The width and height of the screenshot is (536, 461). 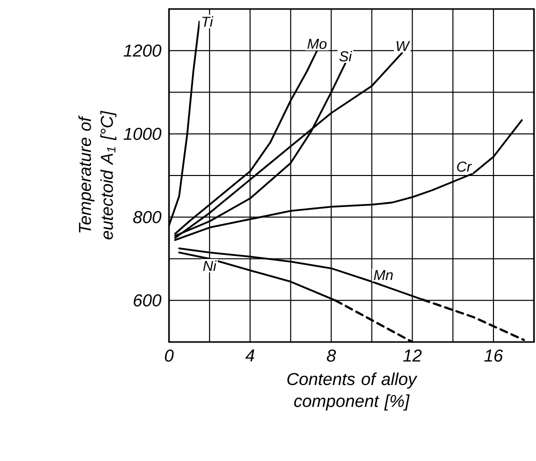 What do you see at coordinates (148, 300) in the screenshot?
I see `y-tick-label: 600` at bounding box center [148, 300].